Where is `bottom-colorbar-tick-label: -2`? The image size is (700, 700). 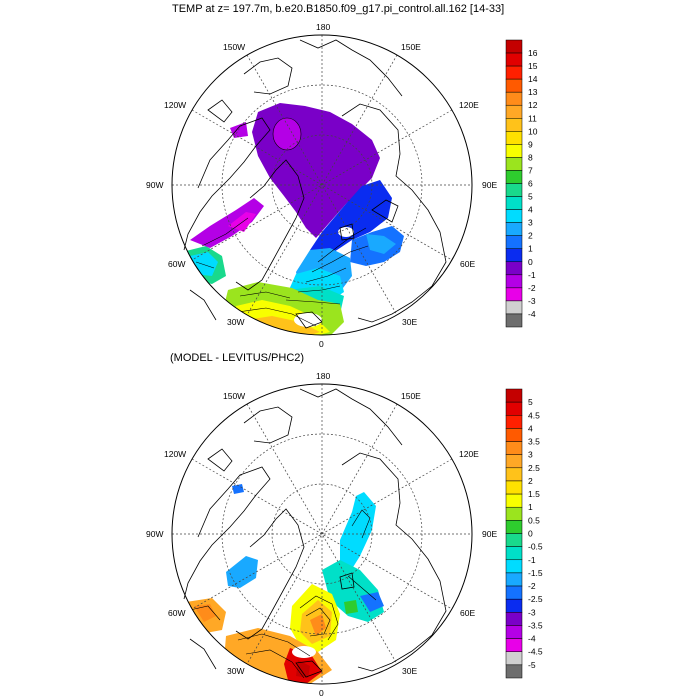 bottom-colorbar-tick-label: -2 is located at coordinates (532, 586).